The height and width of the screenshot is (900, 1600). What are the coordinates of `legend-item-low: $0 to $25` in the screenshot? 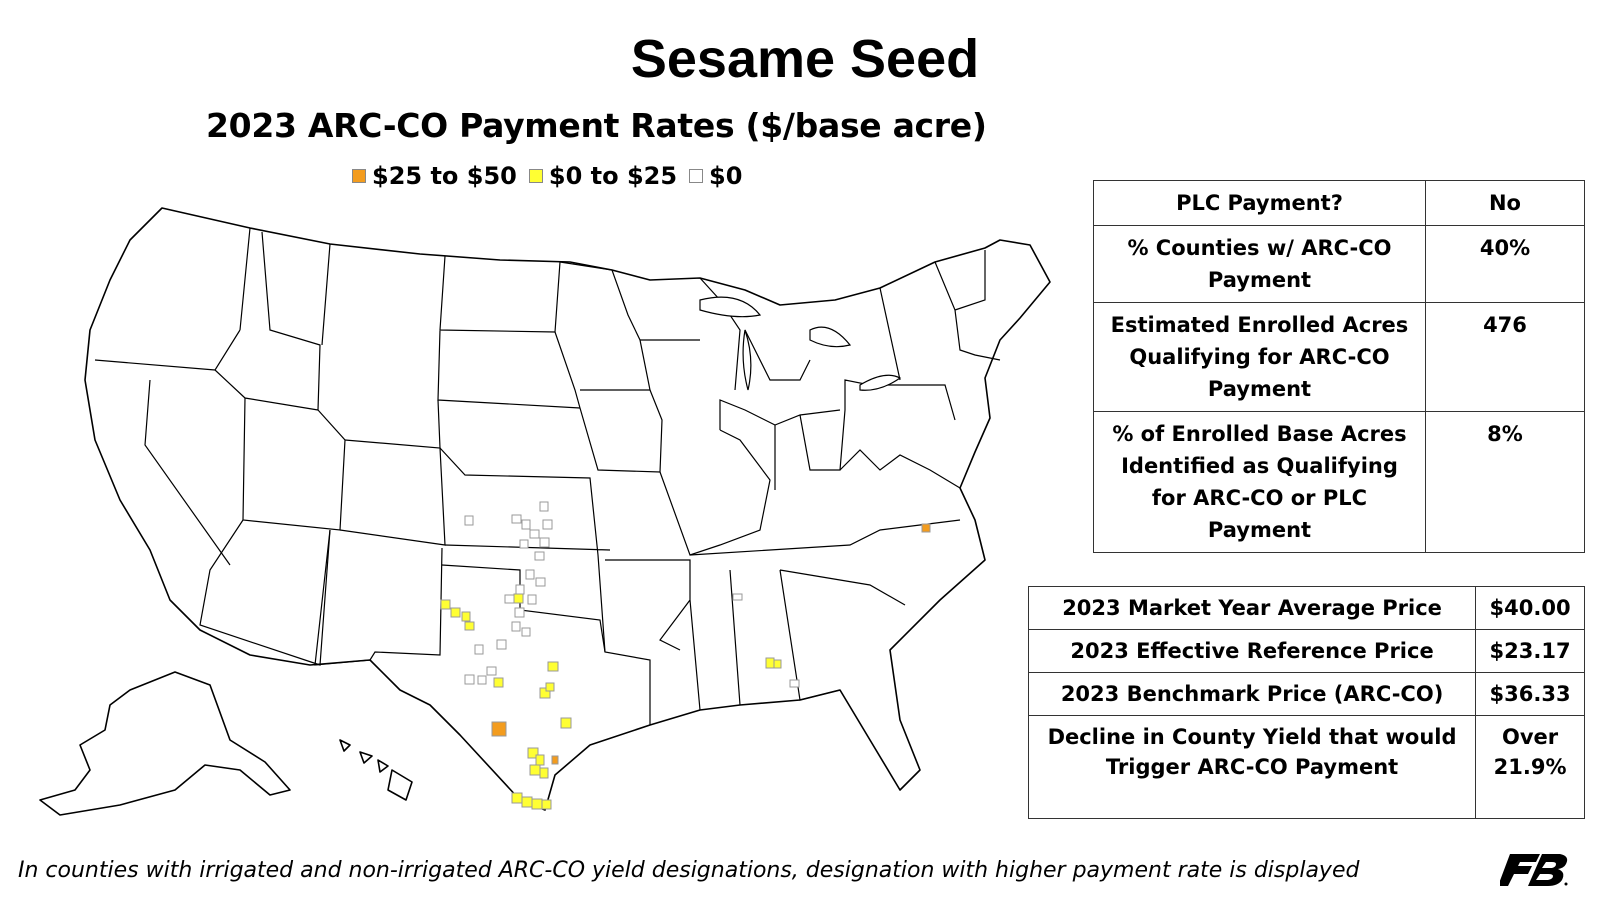 It's located at (603, 176).